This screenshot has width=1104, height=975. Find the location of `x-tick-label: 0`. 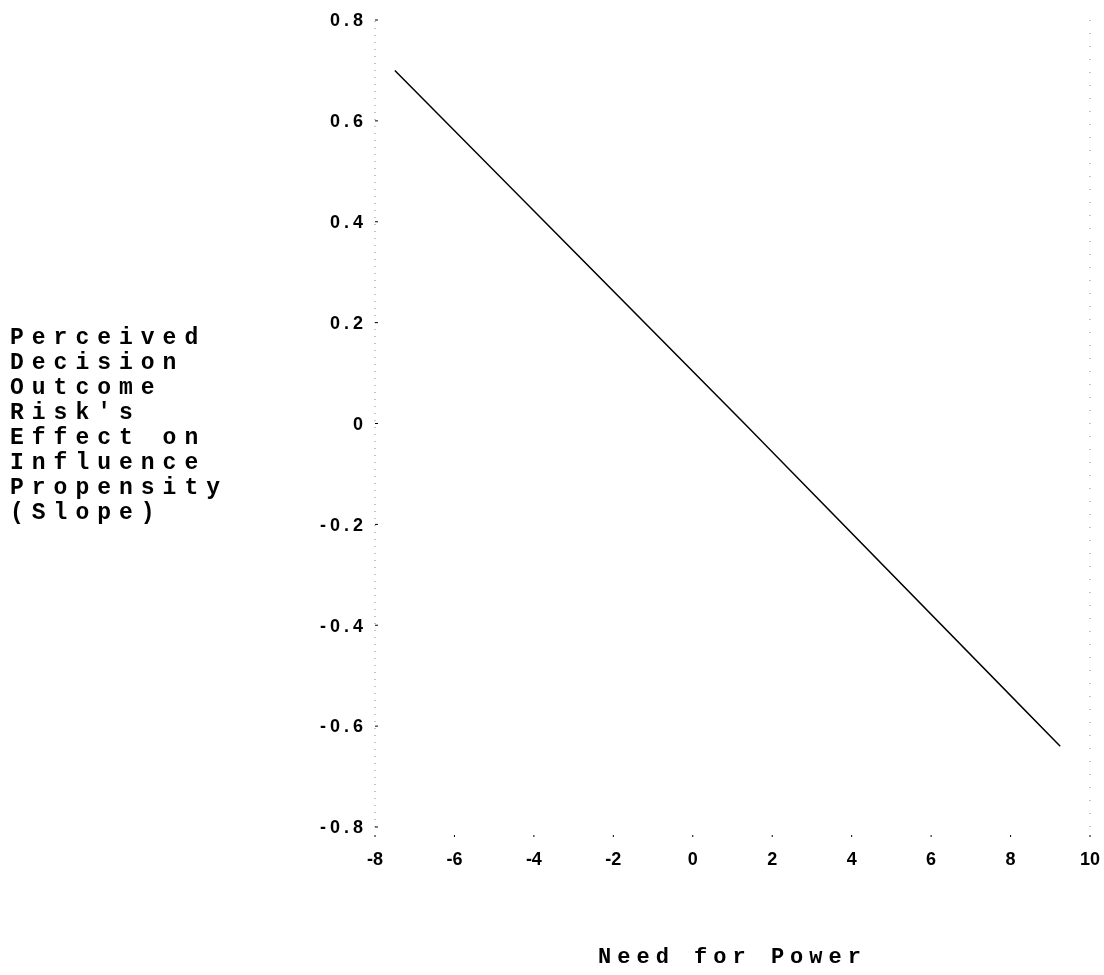

x-tick-label: 0 is located at coordinates (692, 859).